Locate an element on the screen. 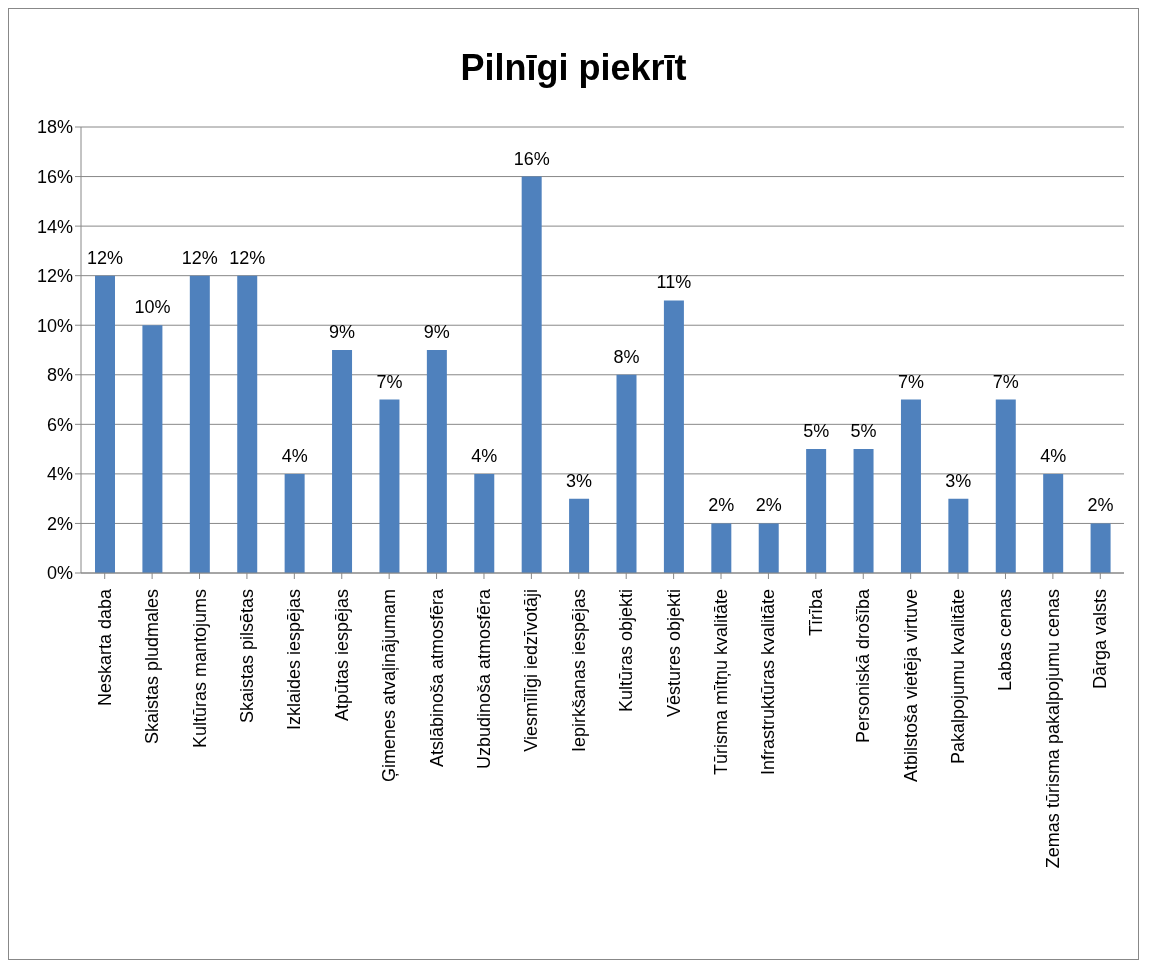 The image size is (1149, 970). y-tick-label: 8% is located at coordinates (59, 375).